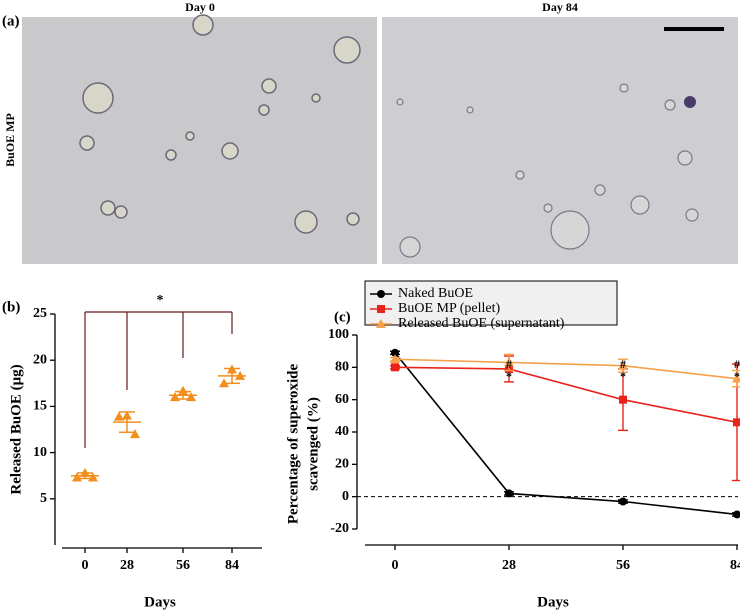 The image size is (740, 613). What do you see at coordinates (449, 308) in the screenshot?
I see `legend-label: BuOE MP (pellet)` at bounding box center [449, 308].